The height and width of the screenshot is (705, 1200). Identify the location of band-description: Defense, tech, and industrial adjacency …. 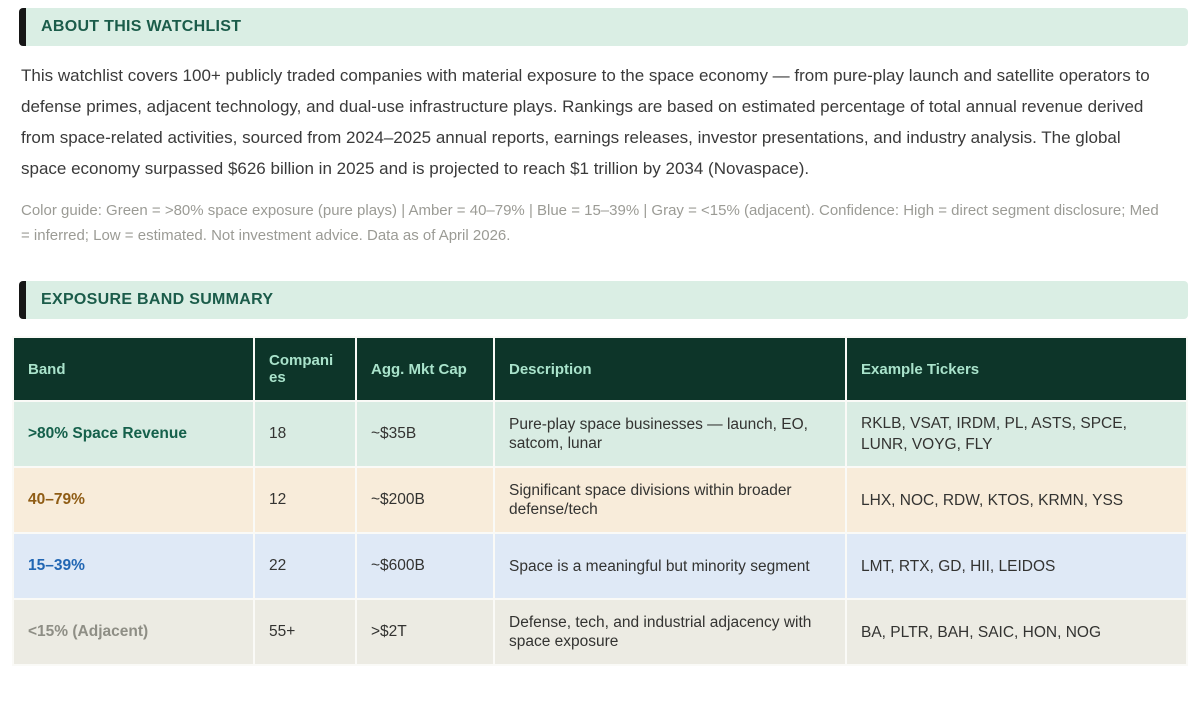
(670, 632).